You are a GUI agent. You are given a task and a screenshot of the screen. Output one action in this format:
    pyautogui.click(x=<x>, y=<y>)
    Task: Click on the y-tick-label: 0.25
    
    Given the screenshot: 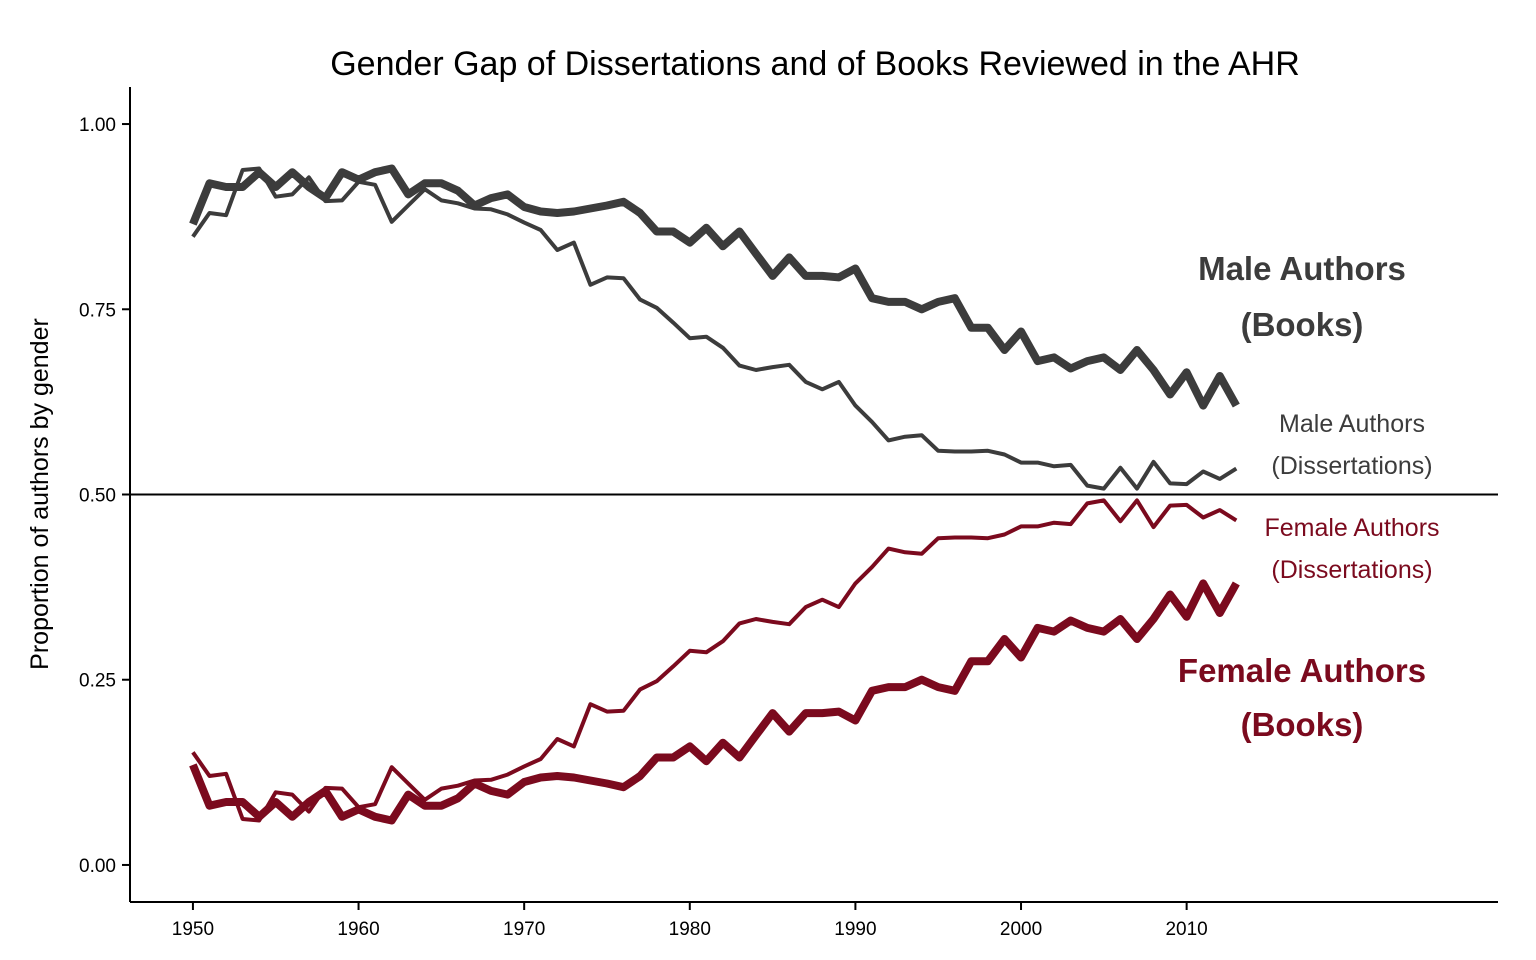 What is the action you would take?
    pyautogui.click(x=97, y=681)
    